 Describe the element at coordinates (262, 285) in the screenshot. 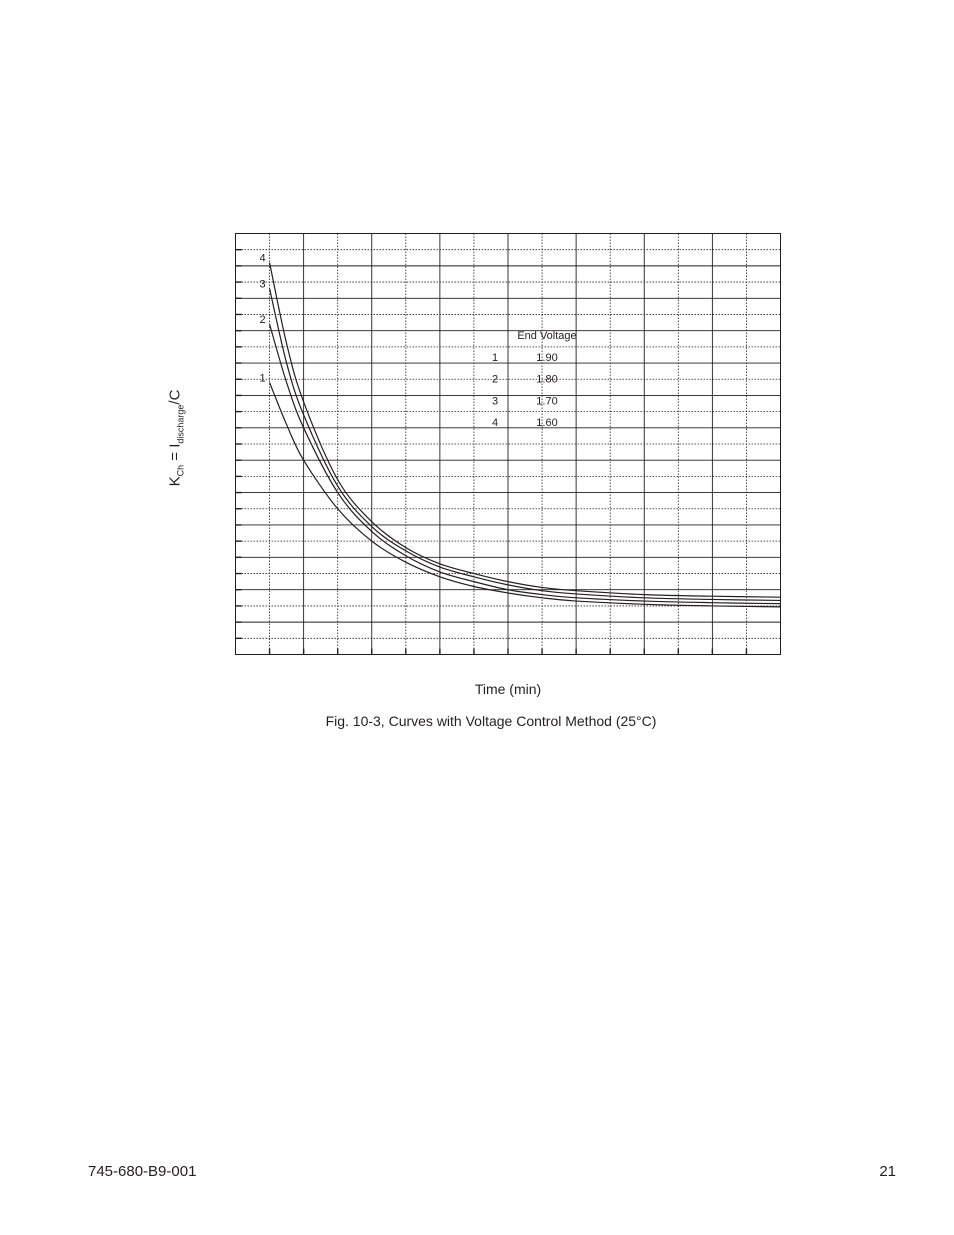

I see `curve-label-3: 3` at that location.